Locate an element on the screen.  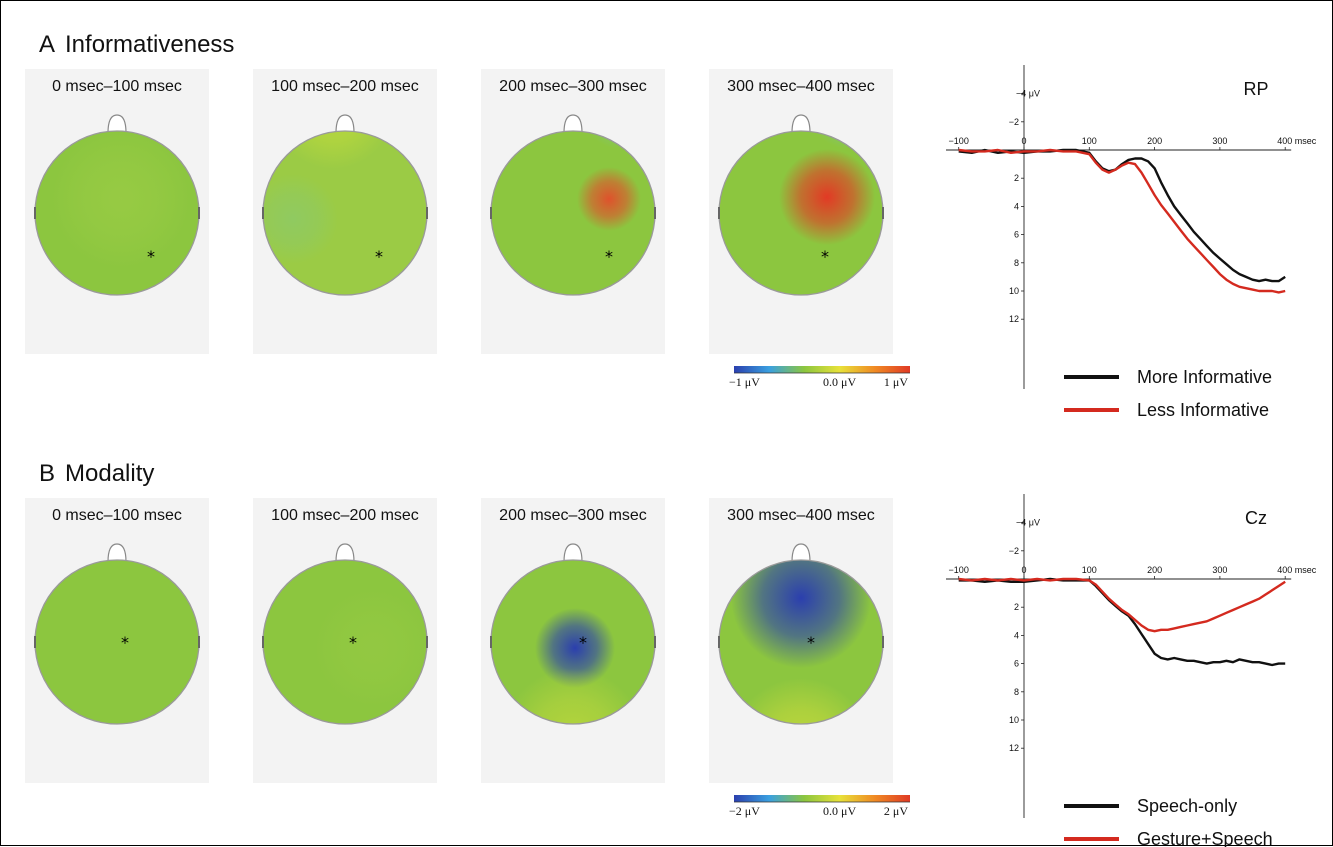
colorbar-min-label: −1 μV is located at coordinates (744, 382).